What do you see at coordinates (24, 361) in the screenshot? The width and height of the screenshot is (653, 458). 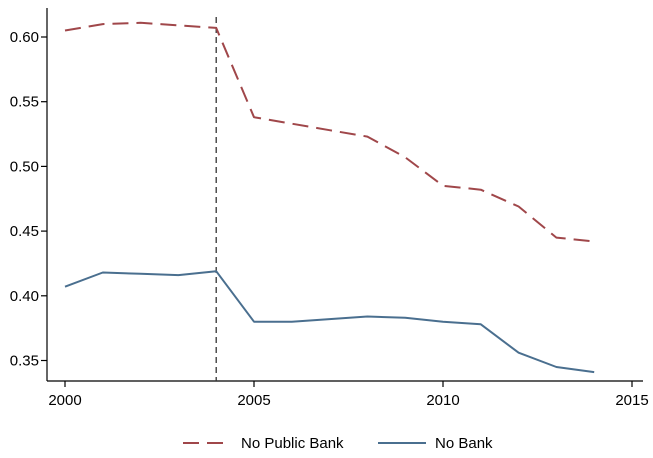 I see `y-tick-label: 0.35` at bounding box center [24, 361].